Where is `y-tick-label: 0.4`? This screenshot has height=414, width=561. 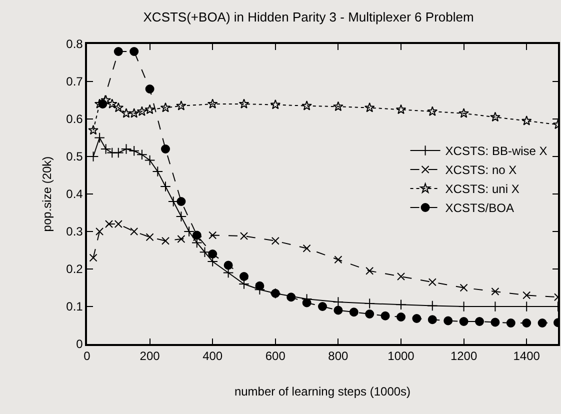
y-tick-label: 0.4 is located at coordinates (75, 194).